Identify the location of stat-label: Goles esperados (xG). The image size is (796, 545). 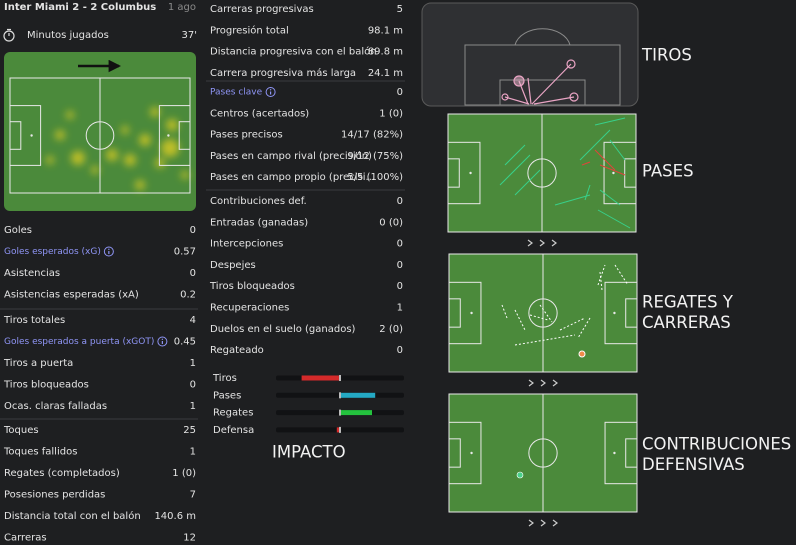
(52, 252).